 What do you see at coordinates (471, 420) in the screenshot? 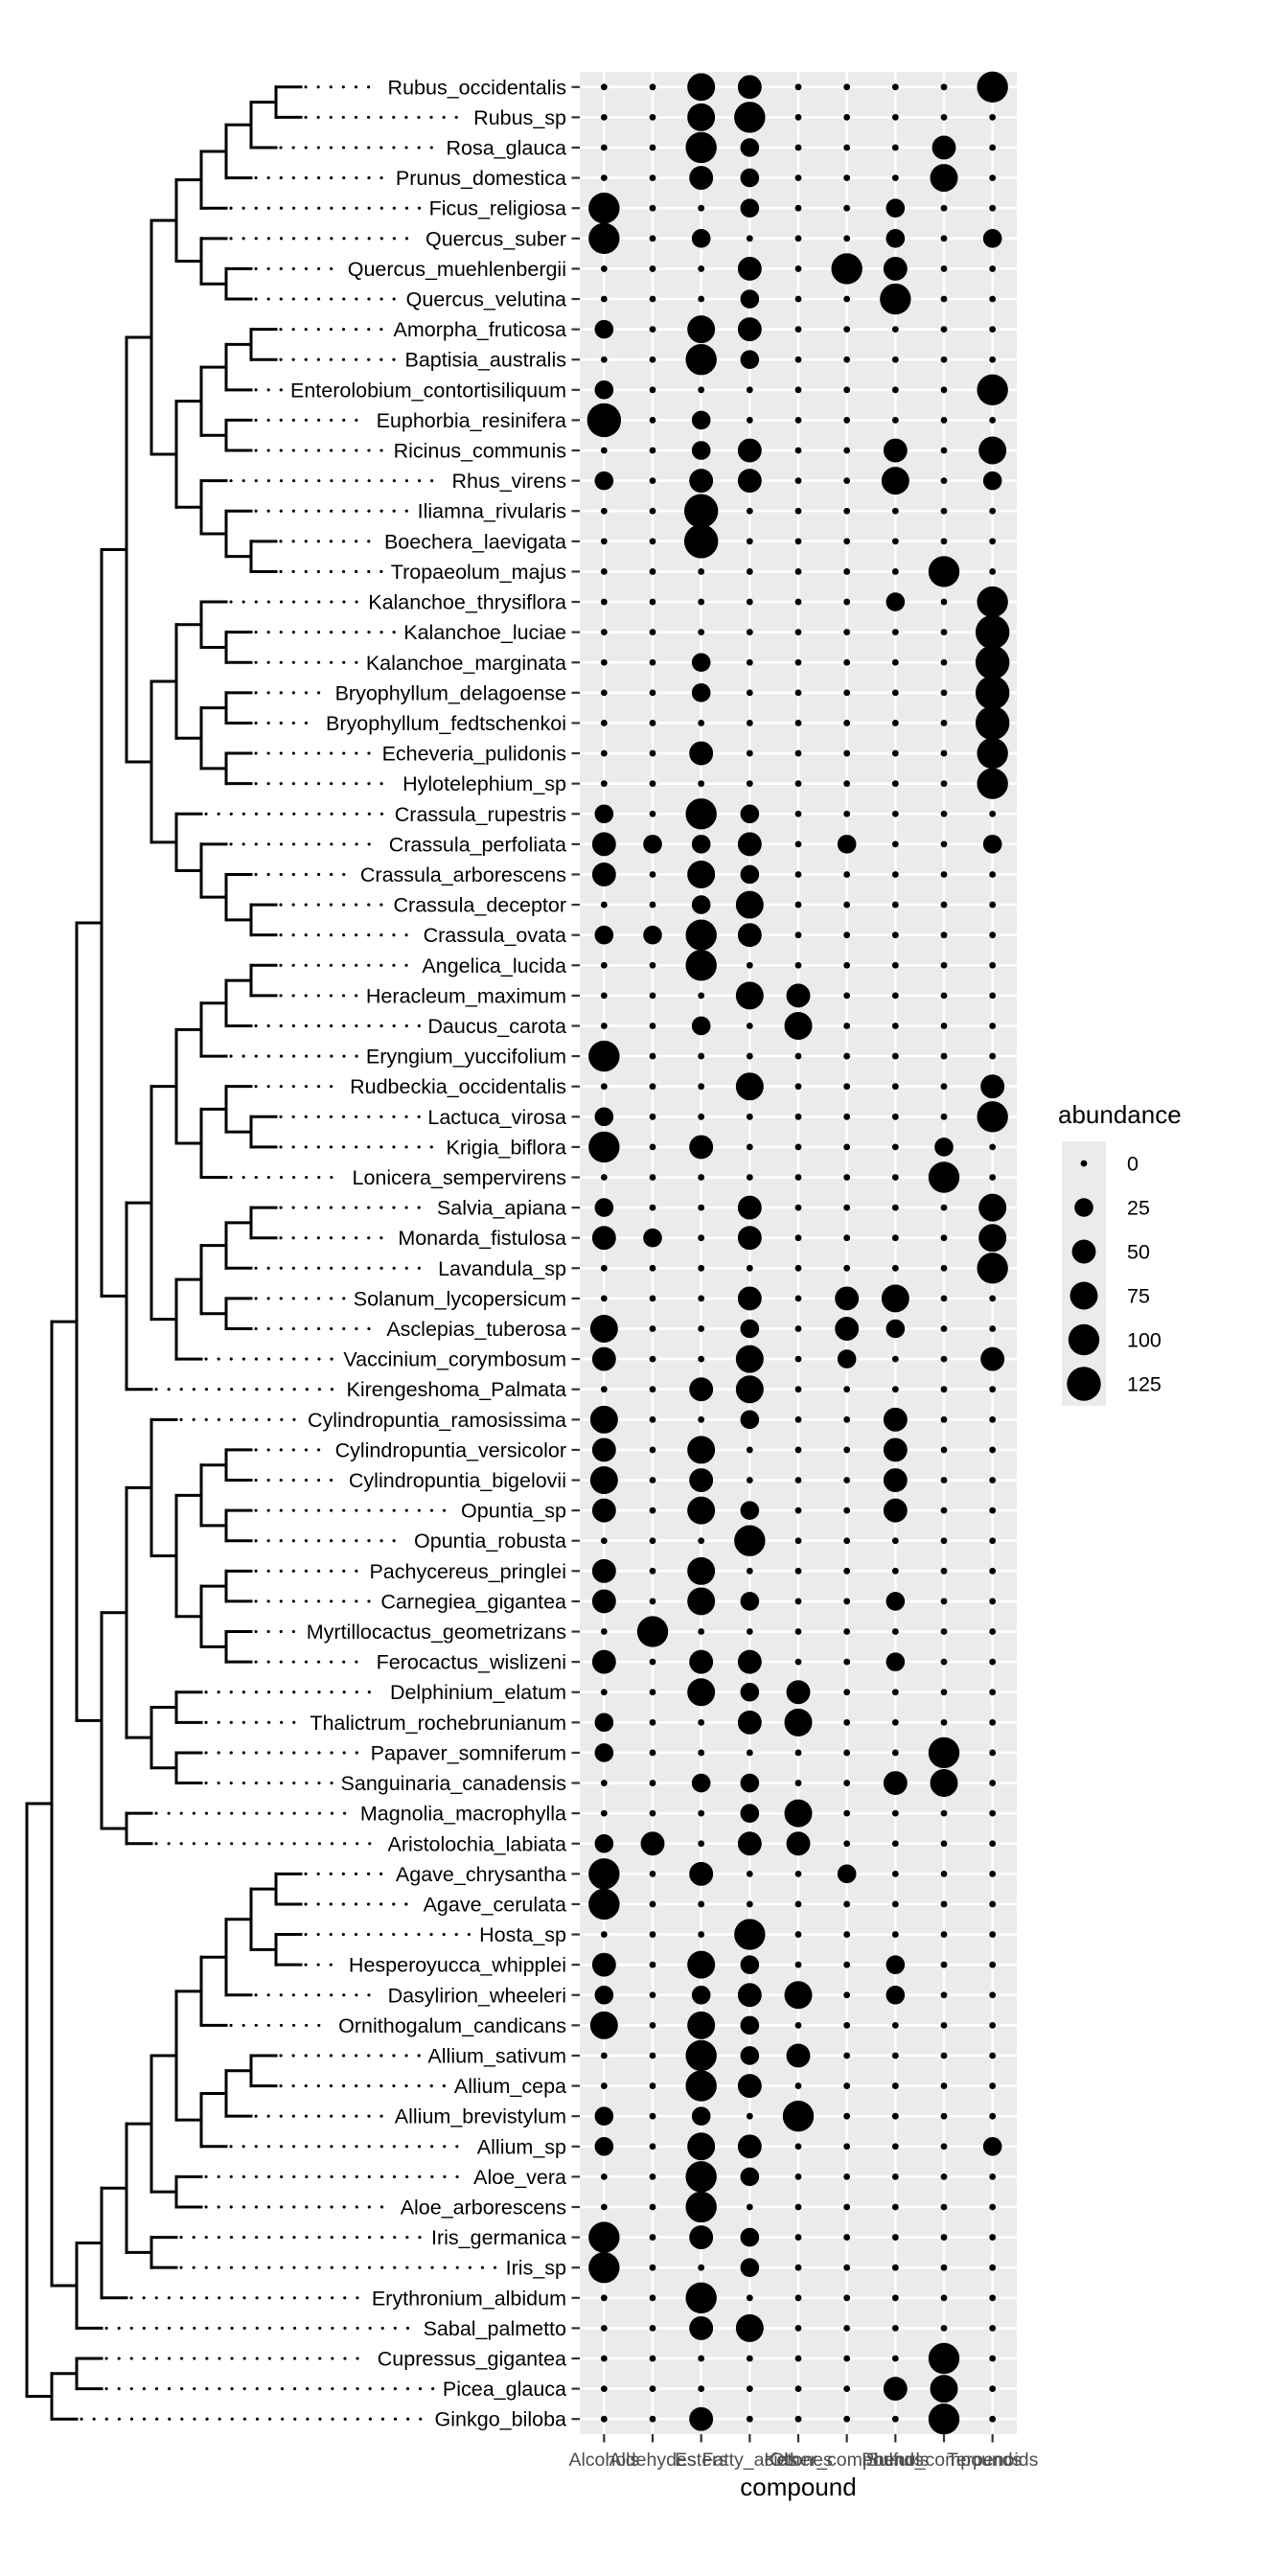
I see `species-label: Euphorbia_resinifera` at bounding box center [471, 420].